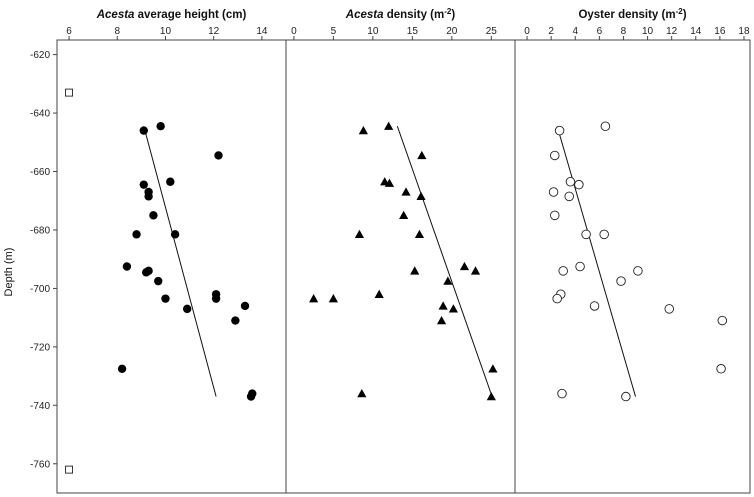 This screenshot has height=497, width=754. What do you see at coordinates (413, 31) in the screenshot?
I see `panel-2-x-tick-label-4: 15` at bounding box center [413, 31].